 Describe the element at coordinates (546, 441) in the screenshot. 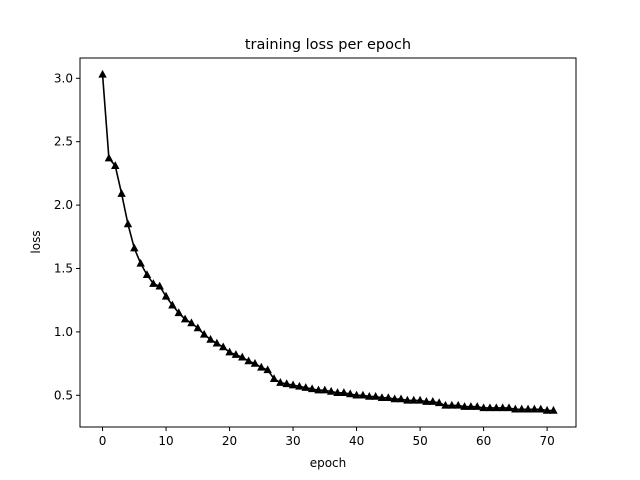

I see `x-tick-label: 70` at that location.